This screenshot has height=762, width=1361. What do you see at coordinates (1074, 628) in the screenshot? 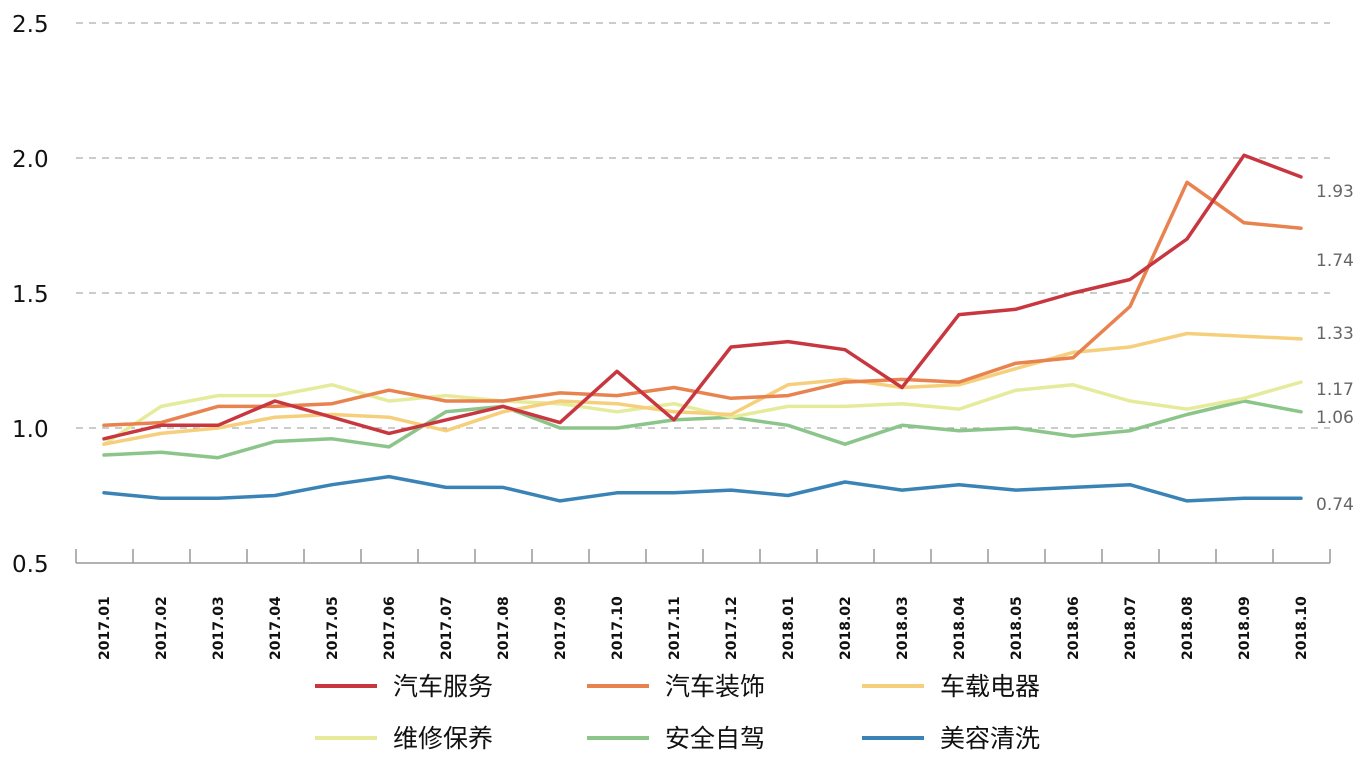
I see `x-tick-label: 2018.06` at bounding box center [1074, 628].